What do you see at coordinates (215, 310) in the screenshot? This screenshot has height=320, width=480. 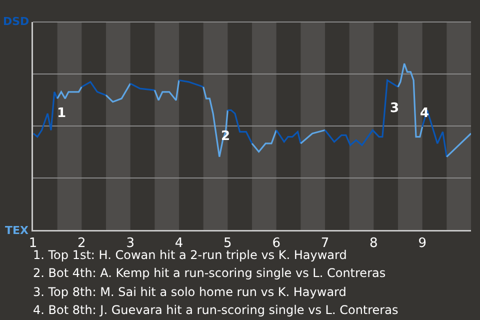 I see `text: 4. Bot 8th: J. Guevara hit a run-scoring single vs L. Contreras` at bounding box center [215, 310].